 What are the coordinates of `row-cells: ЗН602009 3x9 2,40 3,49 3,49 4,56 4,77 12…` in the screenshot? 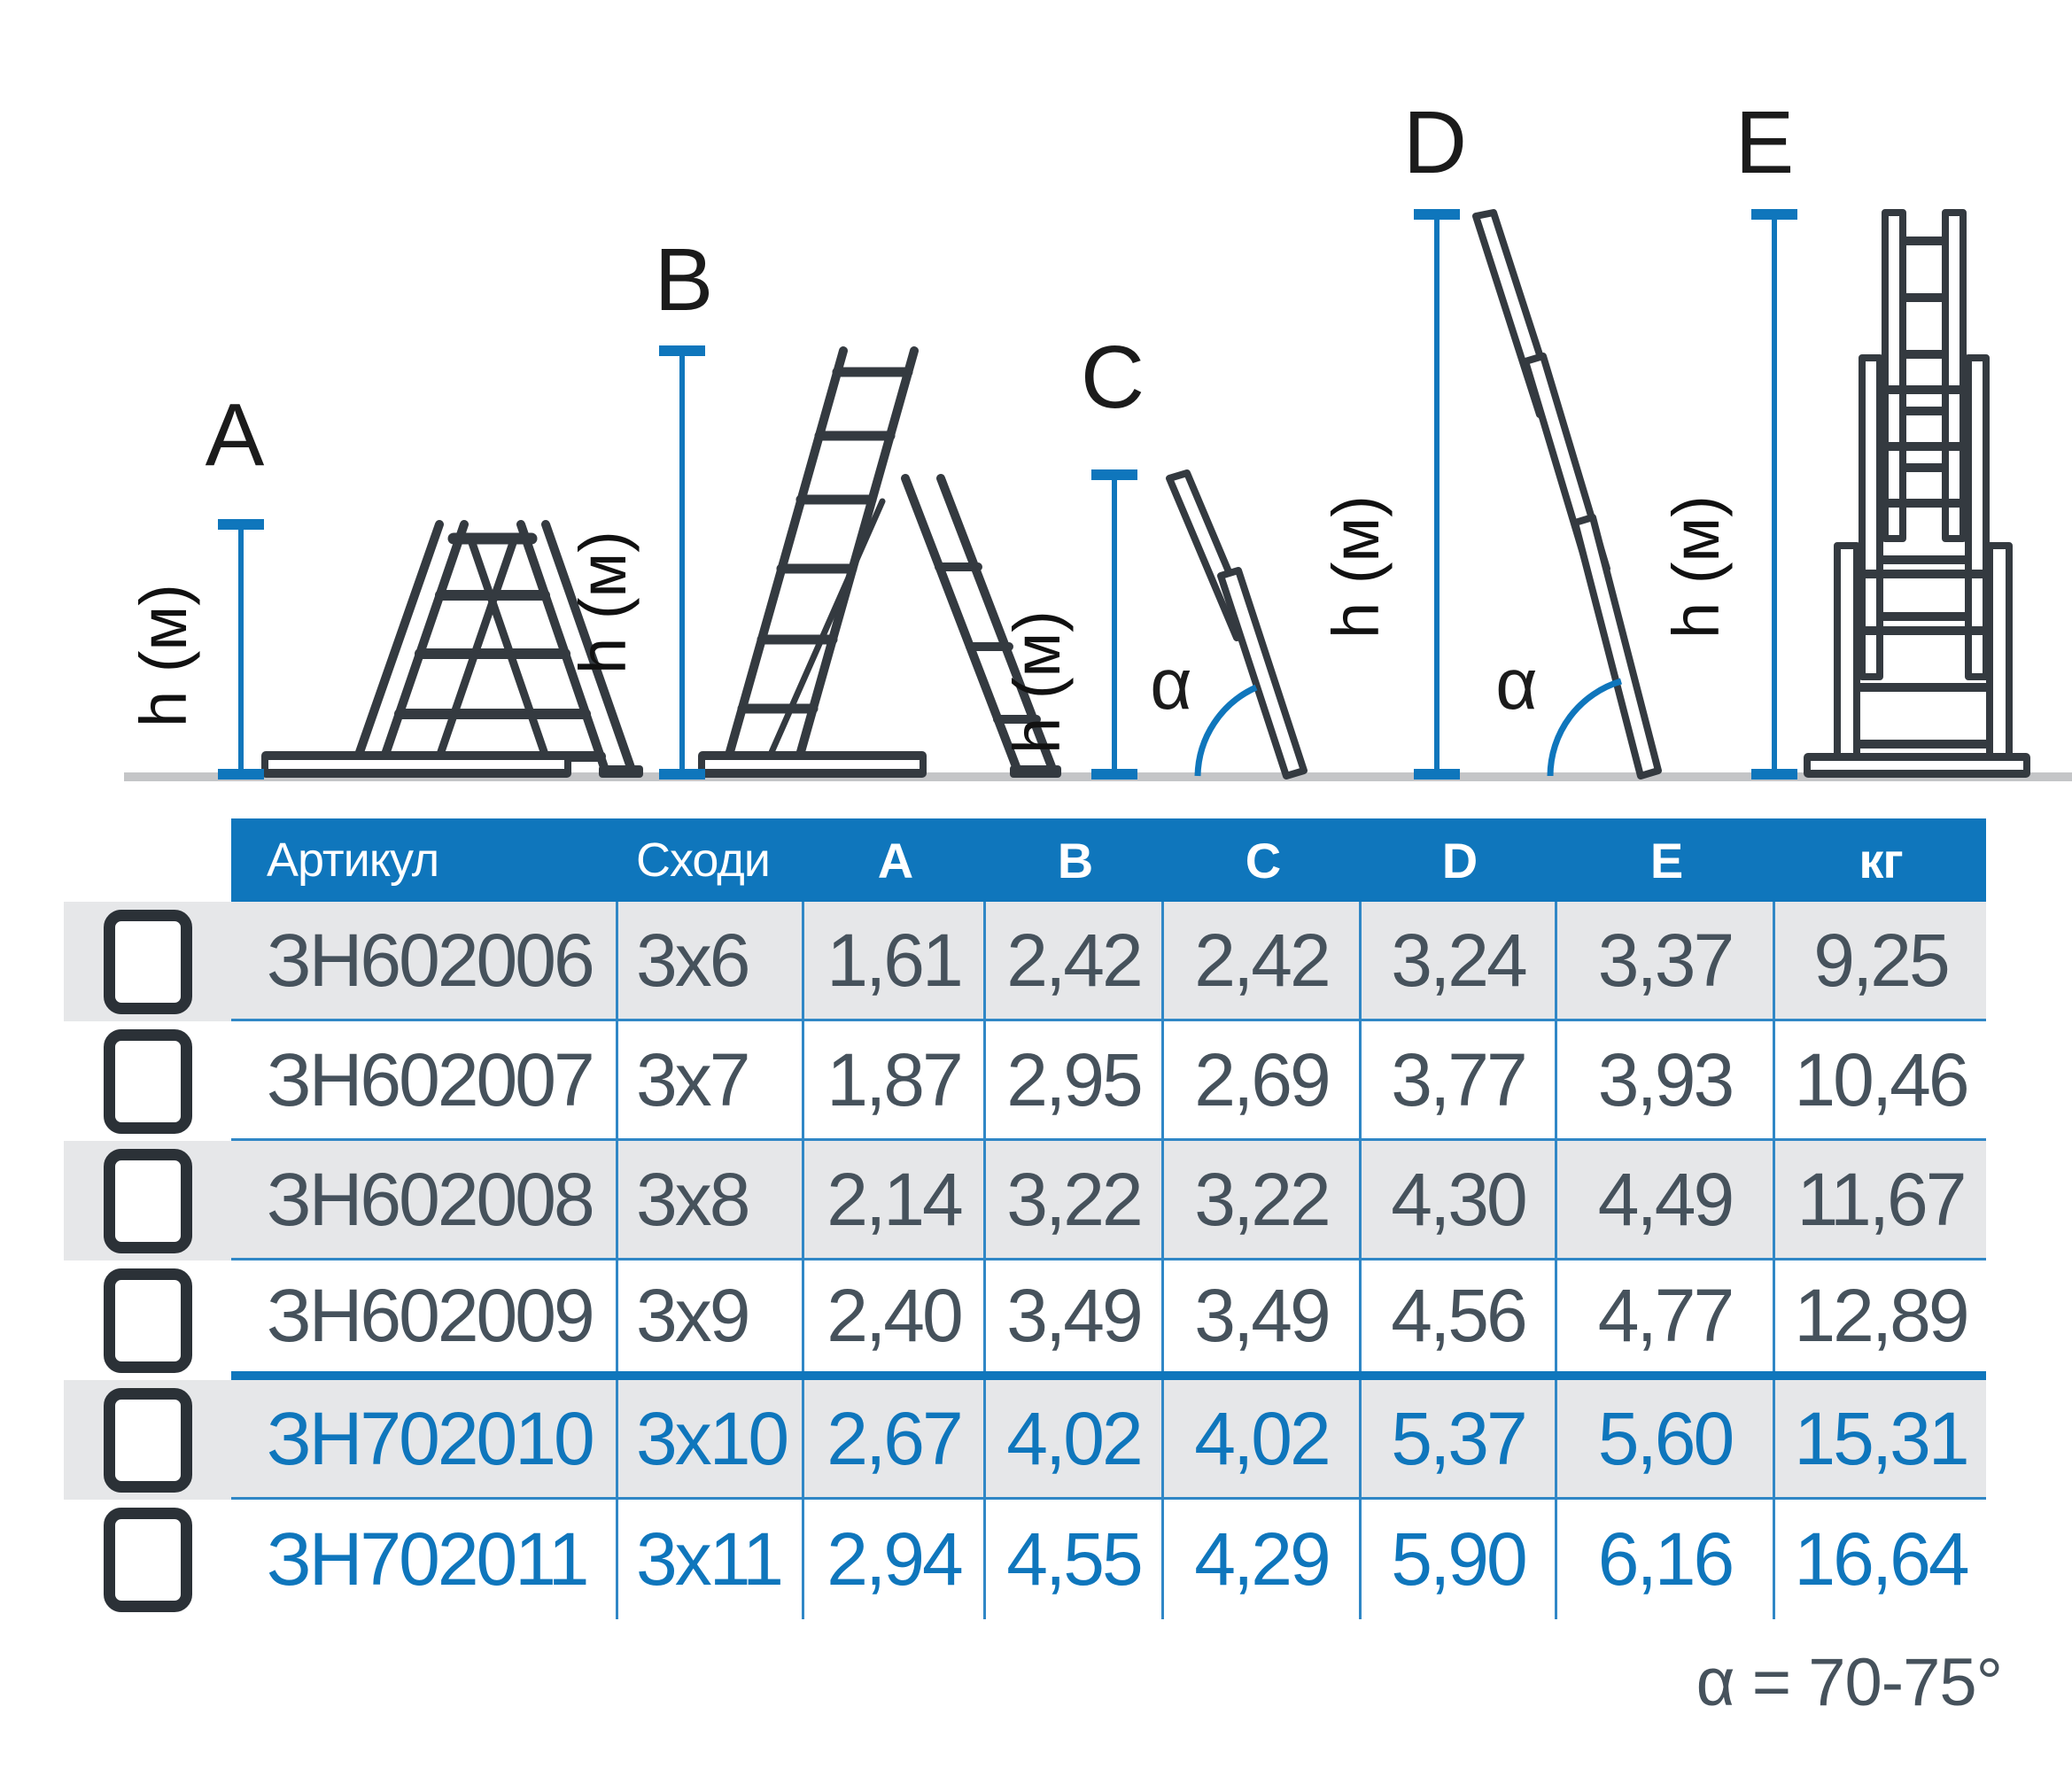 It's located at (1108, 1320).